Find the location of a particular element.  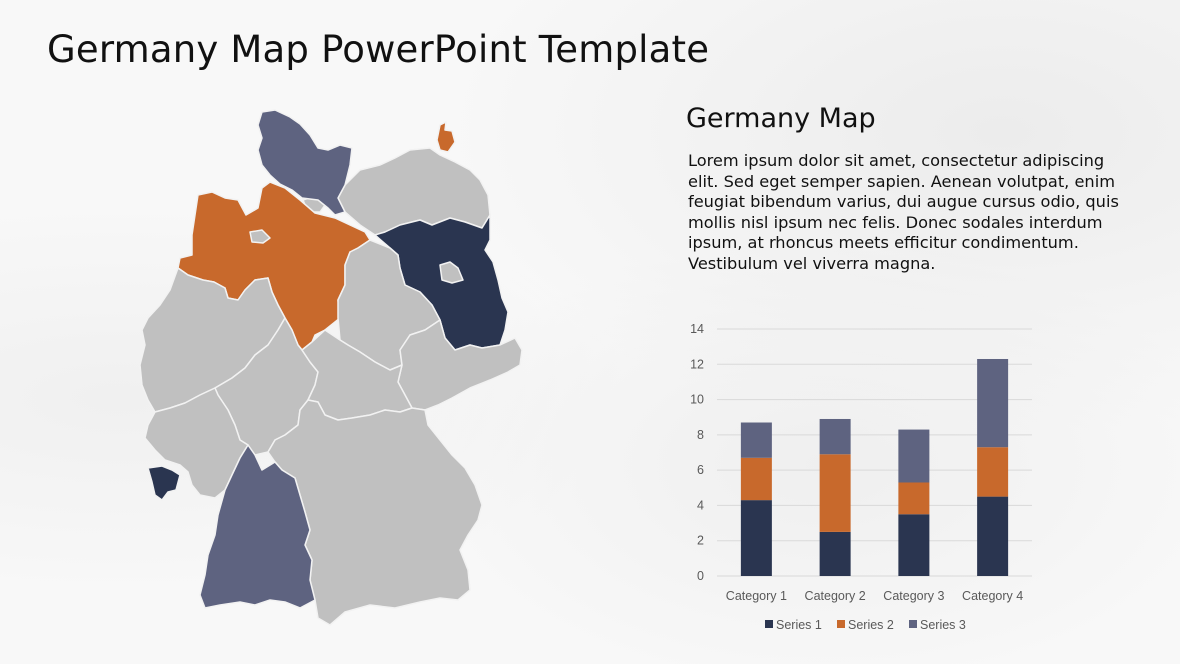

section-heading: Germany Map is located at coordinates (781, 118).